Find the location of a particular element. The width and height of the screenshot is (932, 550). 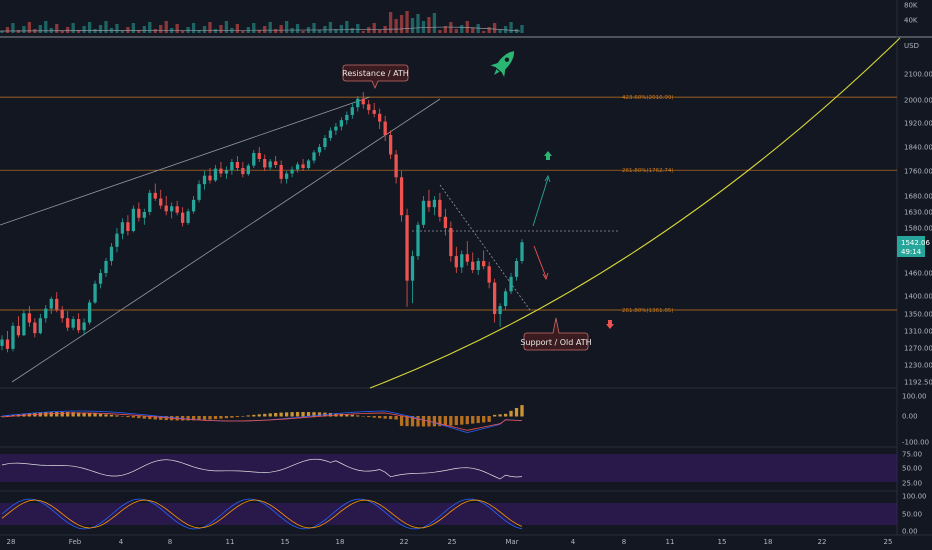

macd-tick: -100.00 is located at coordinates (915, 443).